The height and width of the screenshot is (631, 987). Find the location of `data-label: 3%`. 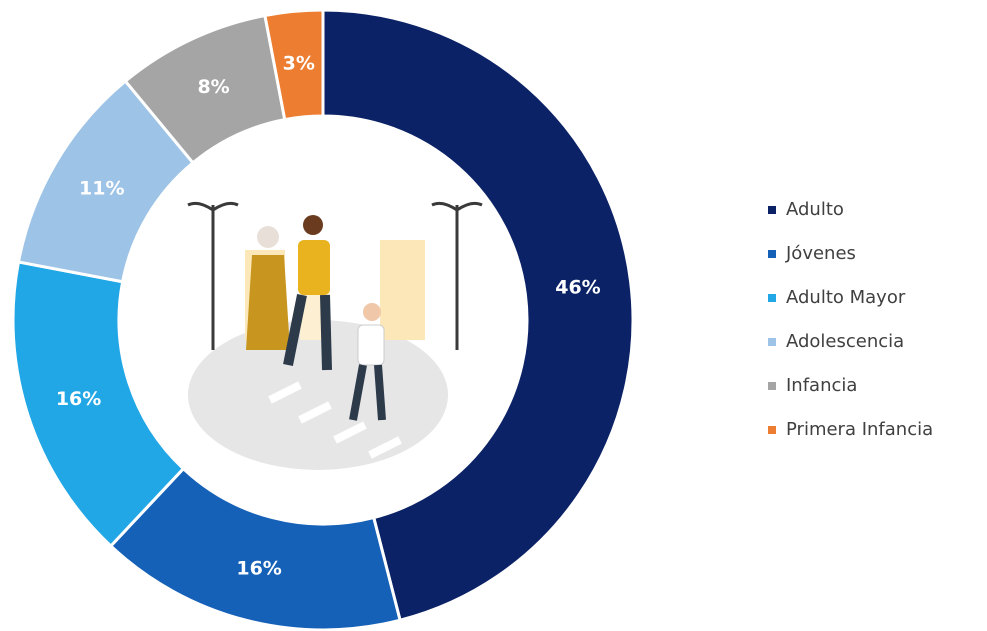

data-label: 3% is located at coordinates (299, 64).